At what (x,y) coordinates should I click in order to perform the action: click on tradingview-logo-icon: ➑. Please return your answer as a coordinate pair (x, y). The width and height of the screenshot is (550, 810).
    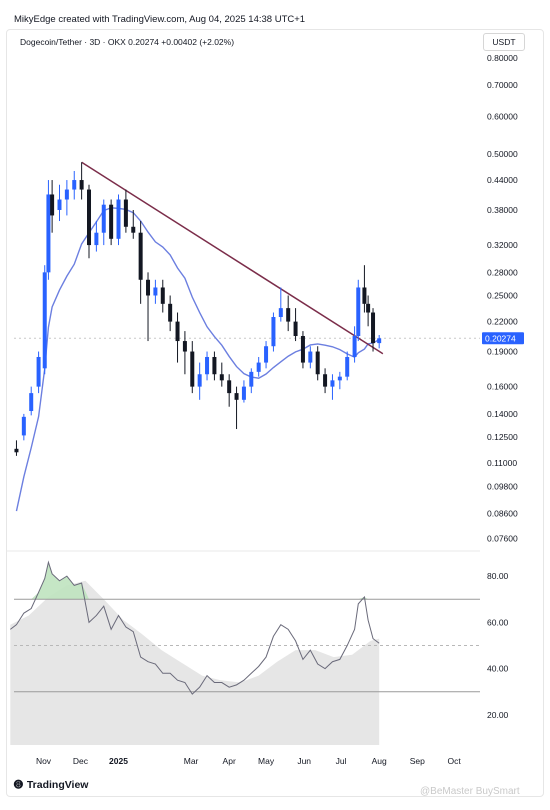
    Looking at the image, I should click on (18, 785).